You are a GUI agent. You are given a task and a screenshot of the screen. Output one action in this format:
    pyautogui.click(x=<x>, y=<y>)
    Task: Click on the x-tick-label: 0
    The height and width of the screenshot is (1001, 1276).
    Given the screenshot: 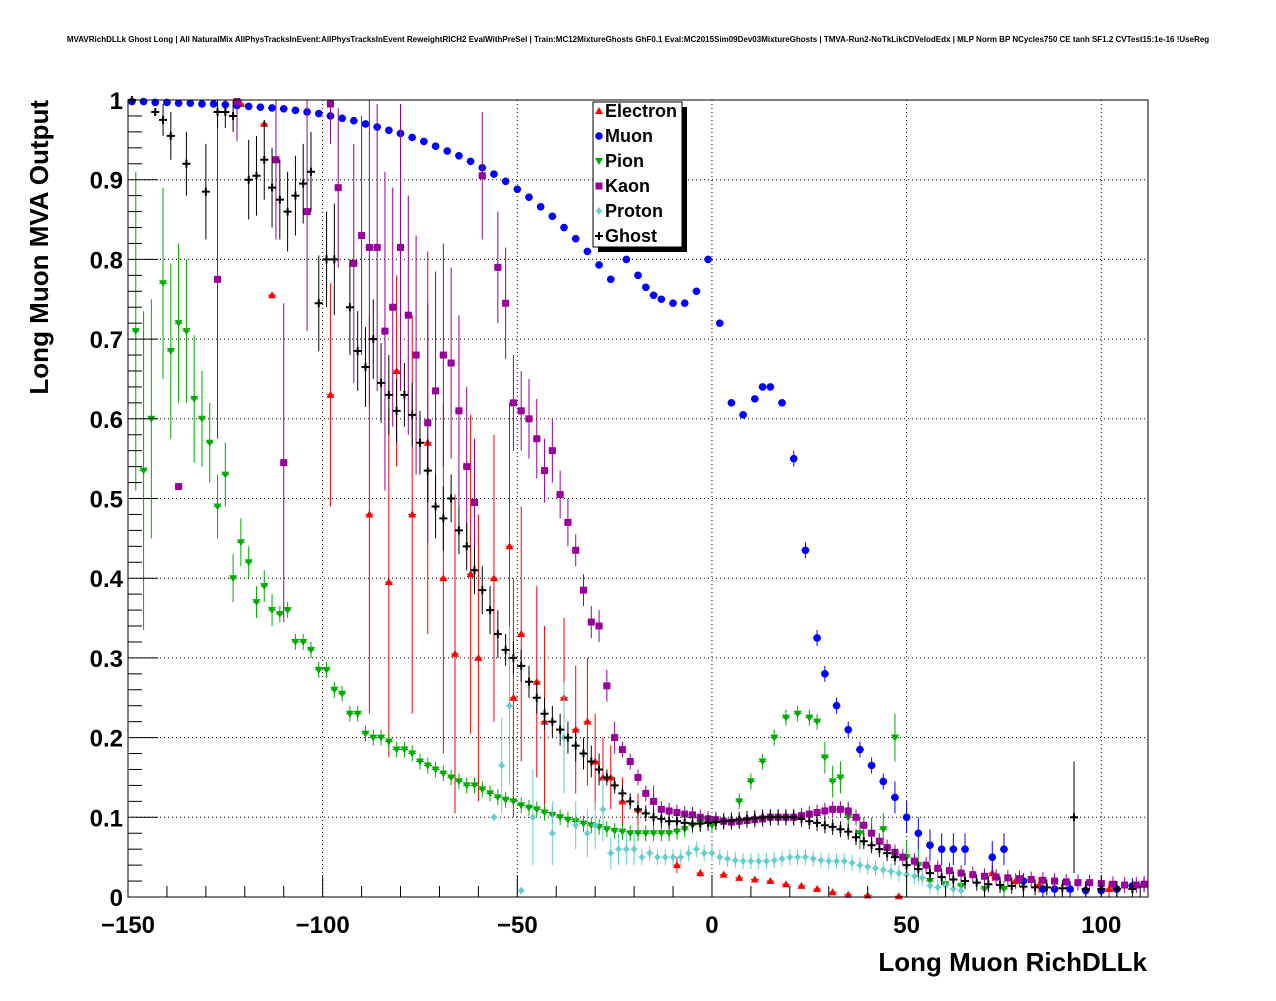 What is the action you would take?
    pyautogui.click(x=711, y=925)
    